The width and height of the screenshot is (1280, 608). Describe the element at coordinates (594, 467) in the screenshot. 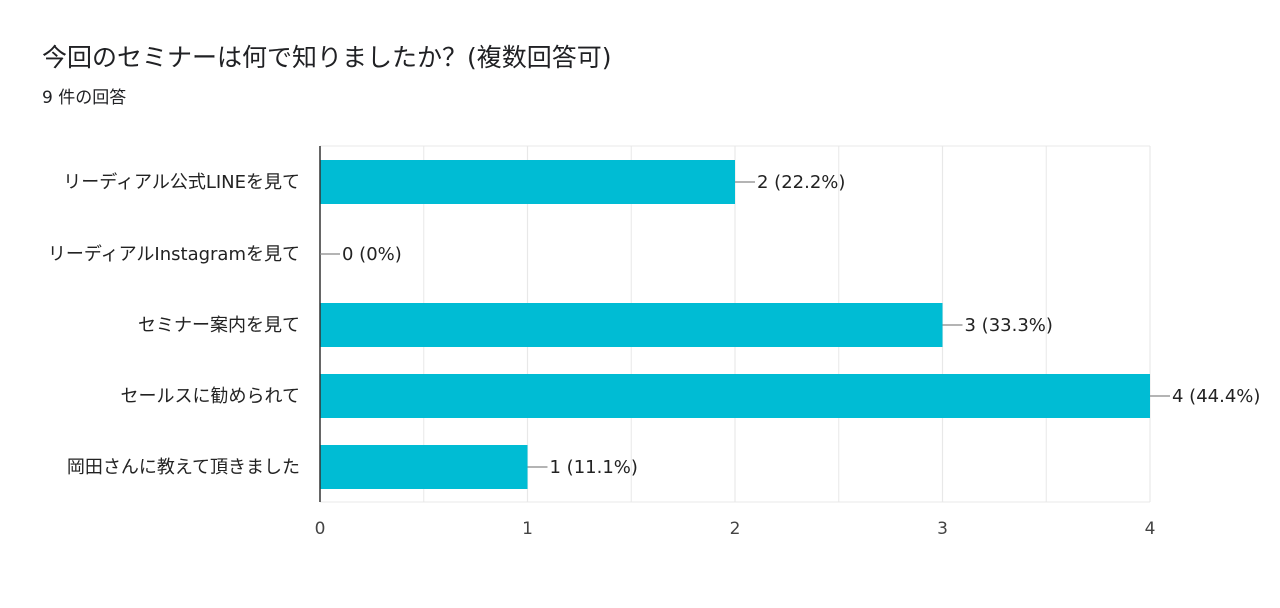

I see `value-label: 1 (11.1%)` at that location.